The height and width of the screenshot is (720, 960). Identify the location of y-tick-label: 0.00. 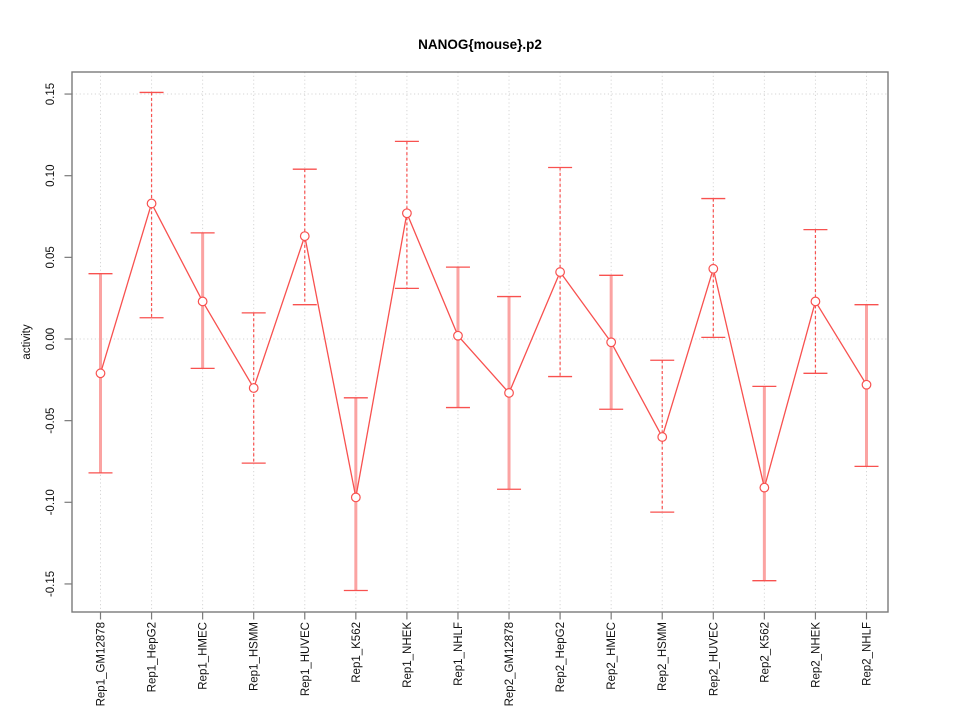
(51, 339).